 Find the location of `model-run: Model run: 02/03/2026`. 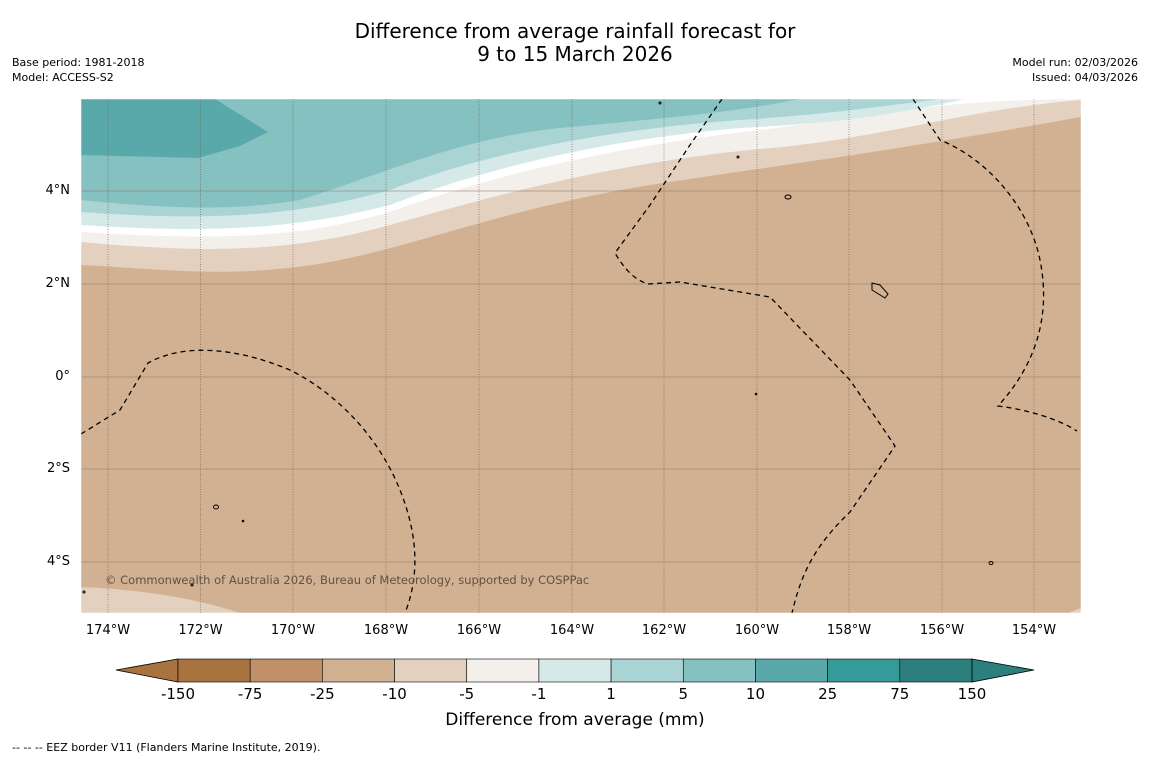

model-run: Model run: 02/03/2026 is located at coordinates (1075, 62).